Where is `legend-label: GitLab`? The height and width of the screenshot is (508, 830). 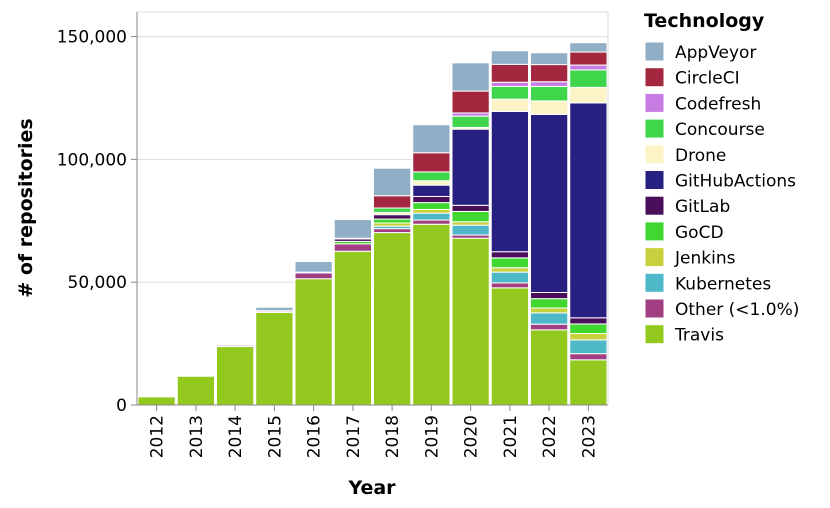
legend-label: GitLab is located at coordinates (702, 207).